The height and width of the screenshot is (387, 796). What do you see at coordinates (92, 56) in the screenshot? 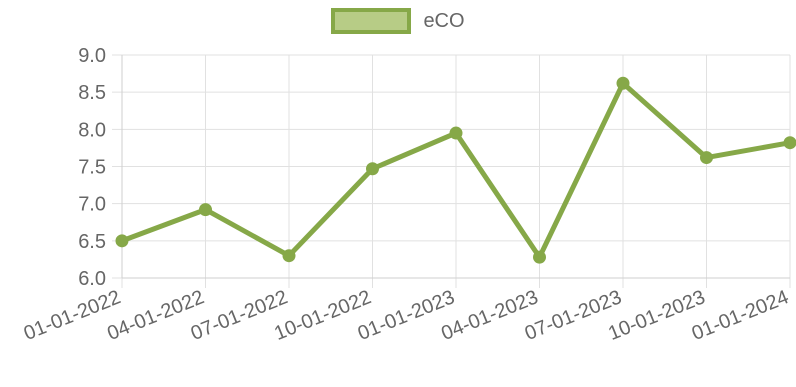
I see `y-tick-label: 9.0` at bounding box center [92, 56].